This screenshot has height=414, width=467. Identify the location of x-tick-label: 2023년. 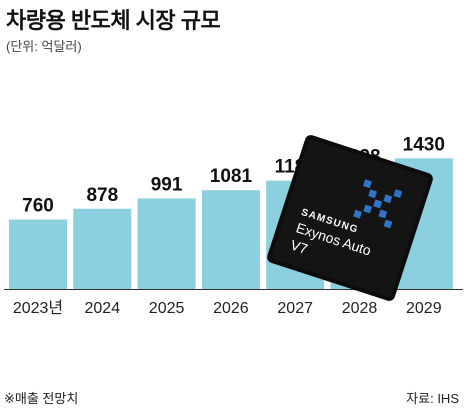
(38, 308).